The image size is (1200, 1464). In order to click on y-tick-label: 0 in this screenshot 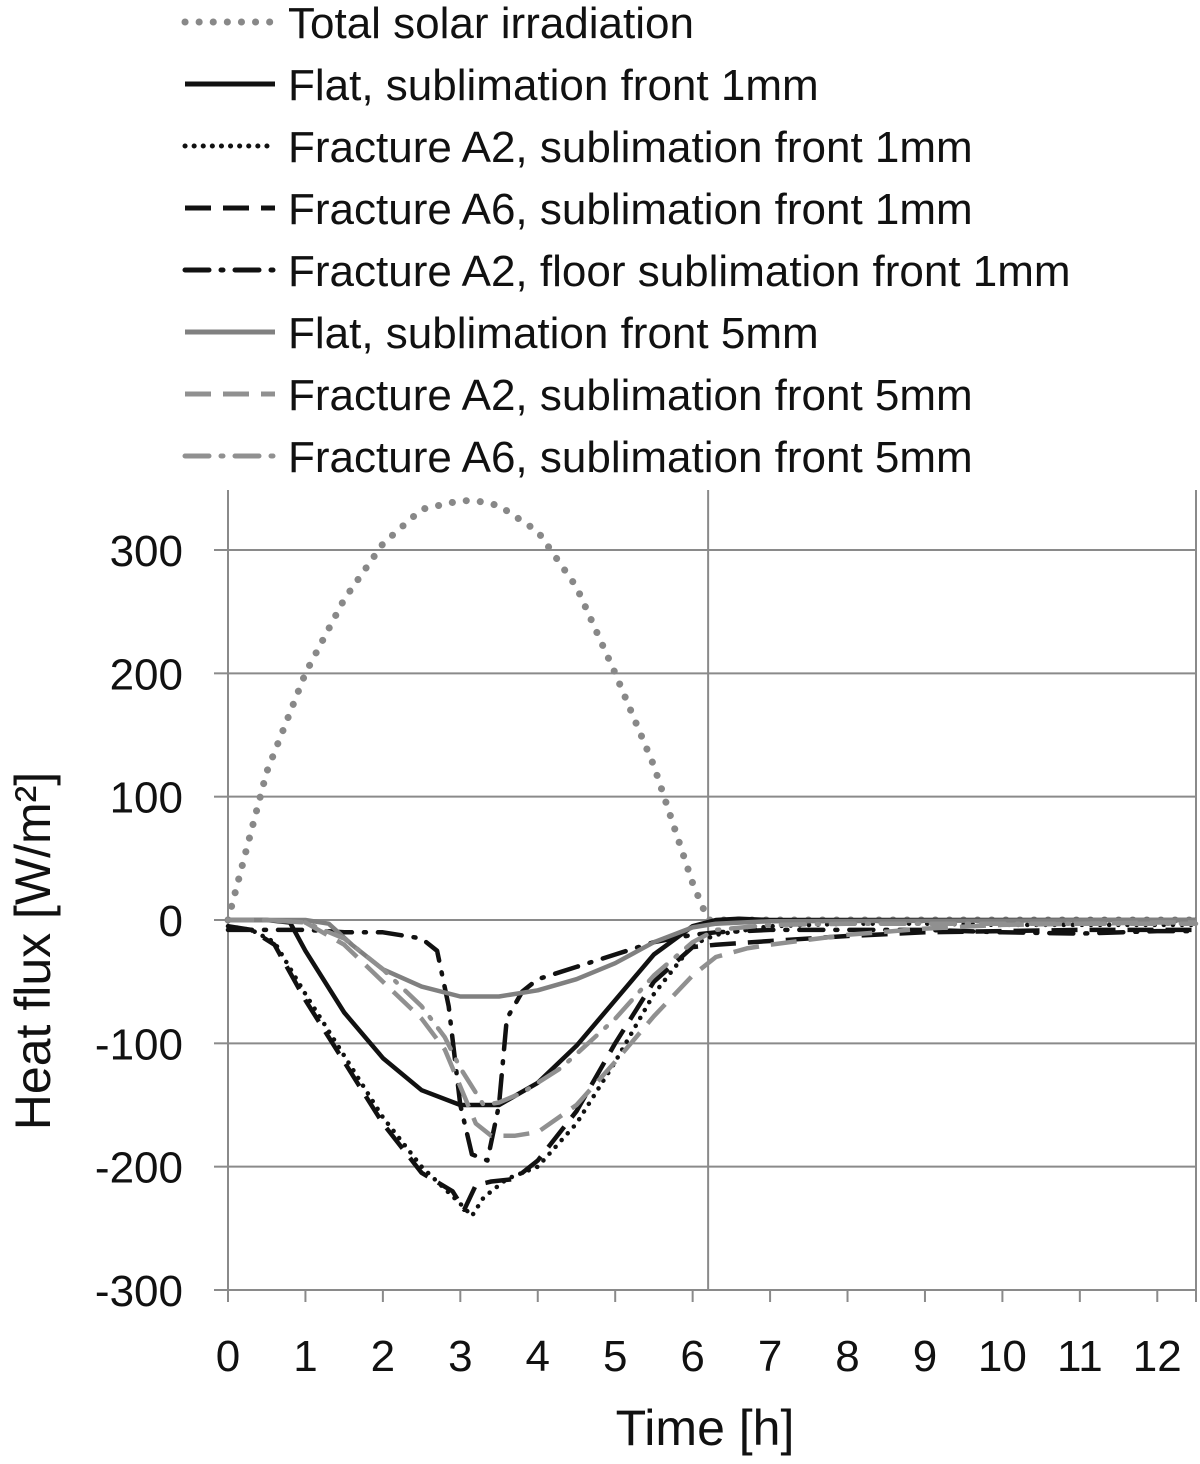, I will do `click(171, 921)`.